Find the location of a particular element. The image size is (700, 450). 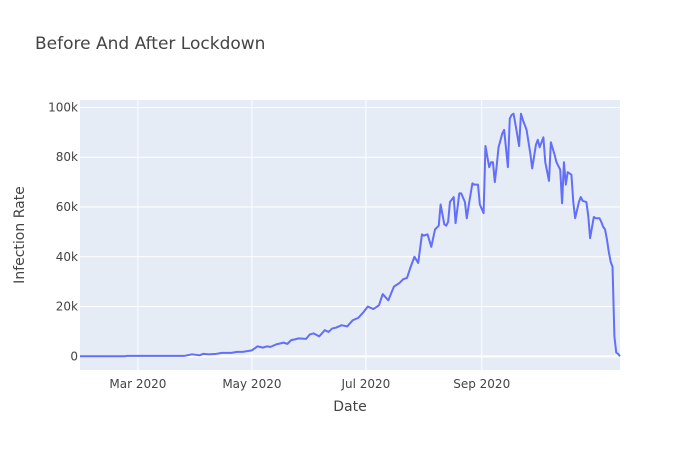

y-tick-label: 100k is located at coordinates (63, 107).